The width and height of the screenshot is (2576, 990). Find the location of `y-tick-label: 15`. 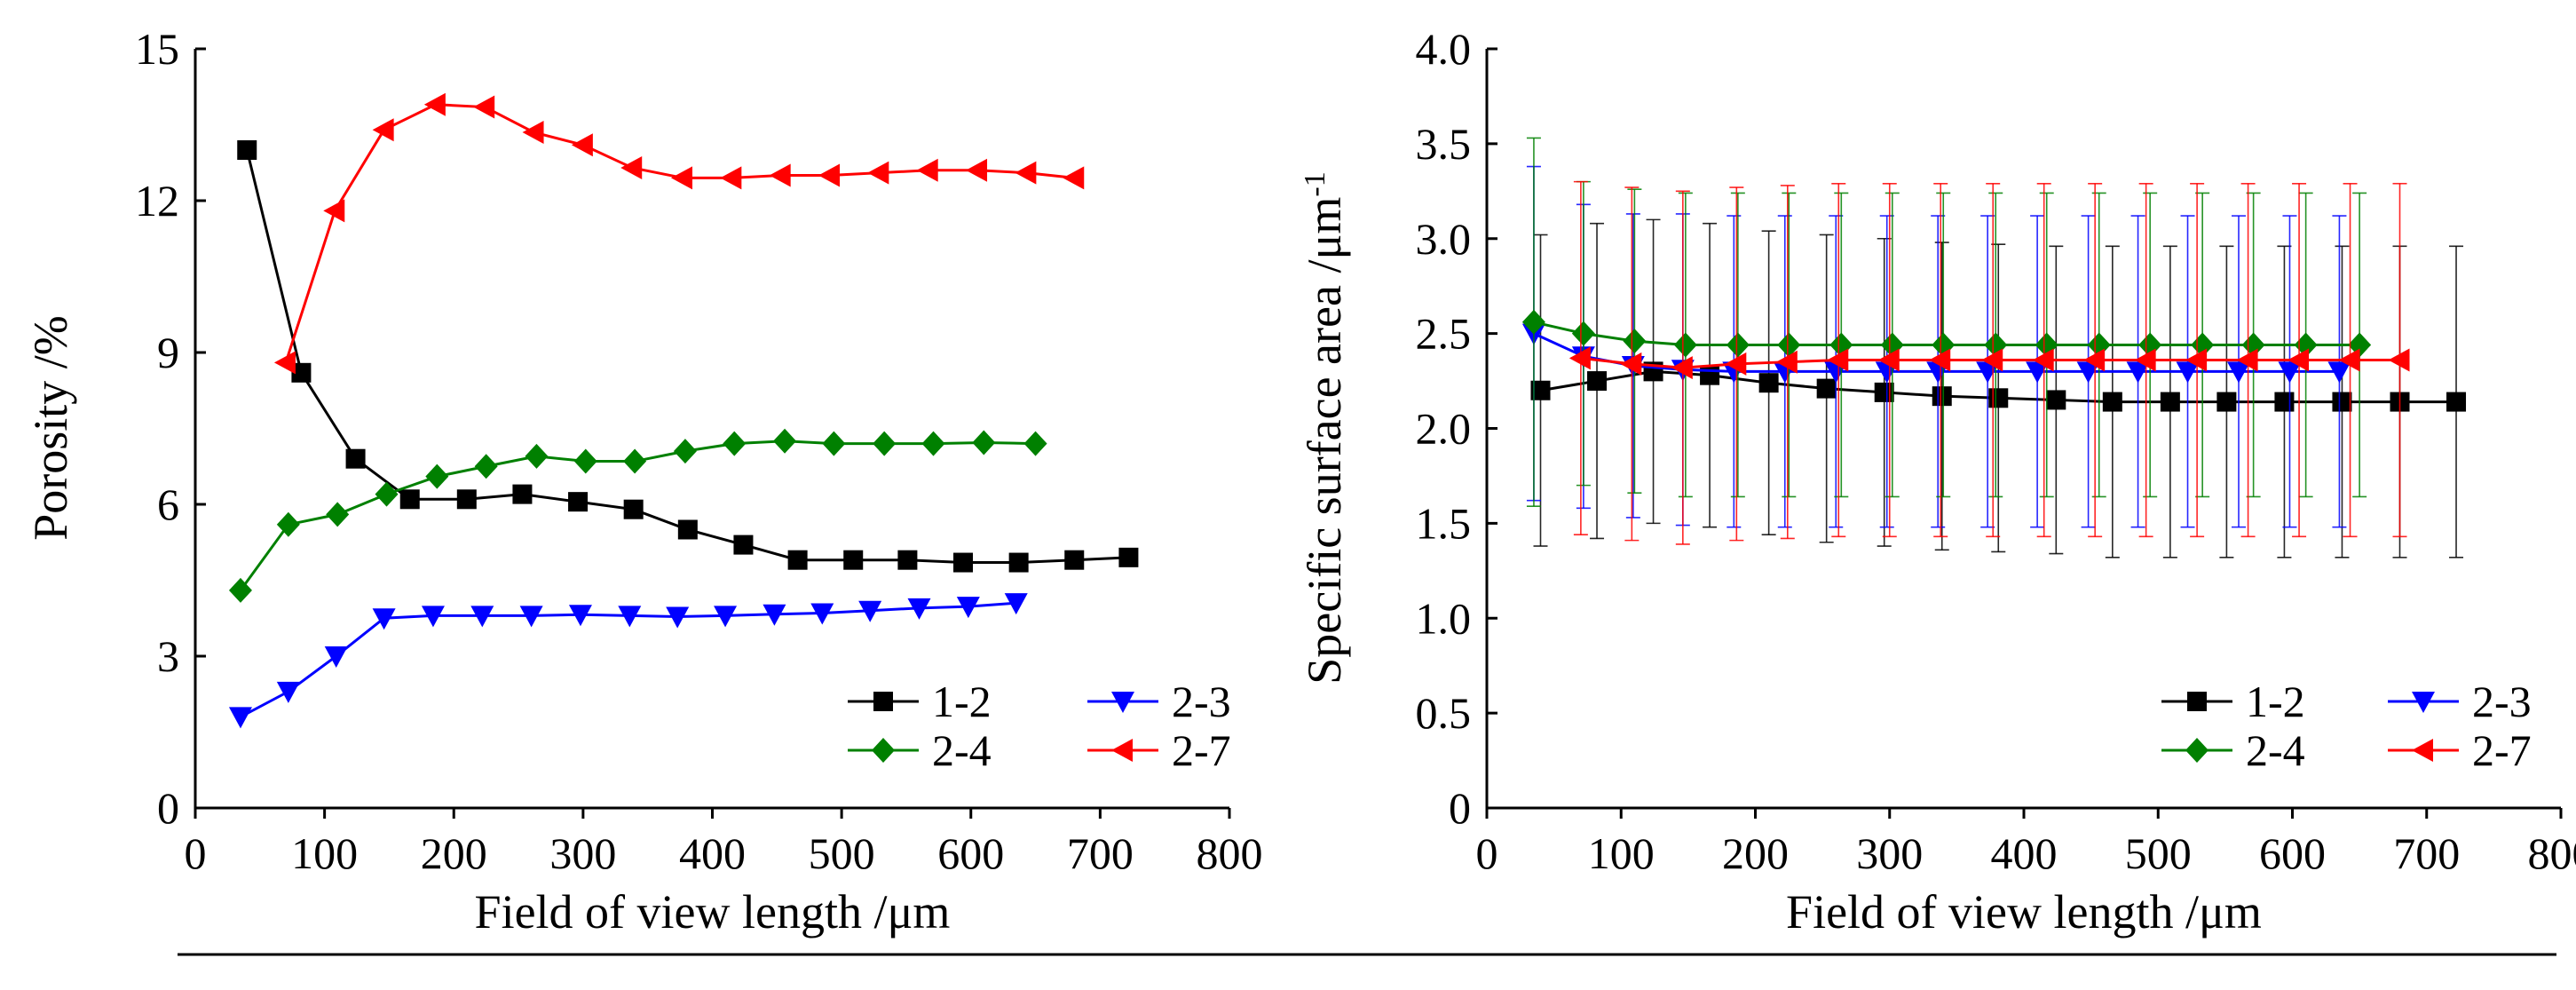

y-tick-label: 15 is located at coordinates (157, 49).